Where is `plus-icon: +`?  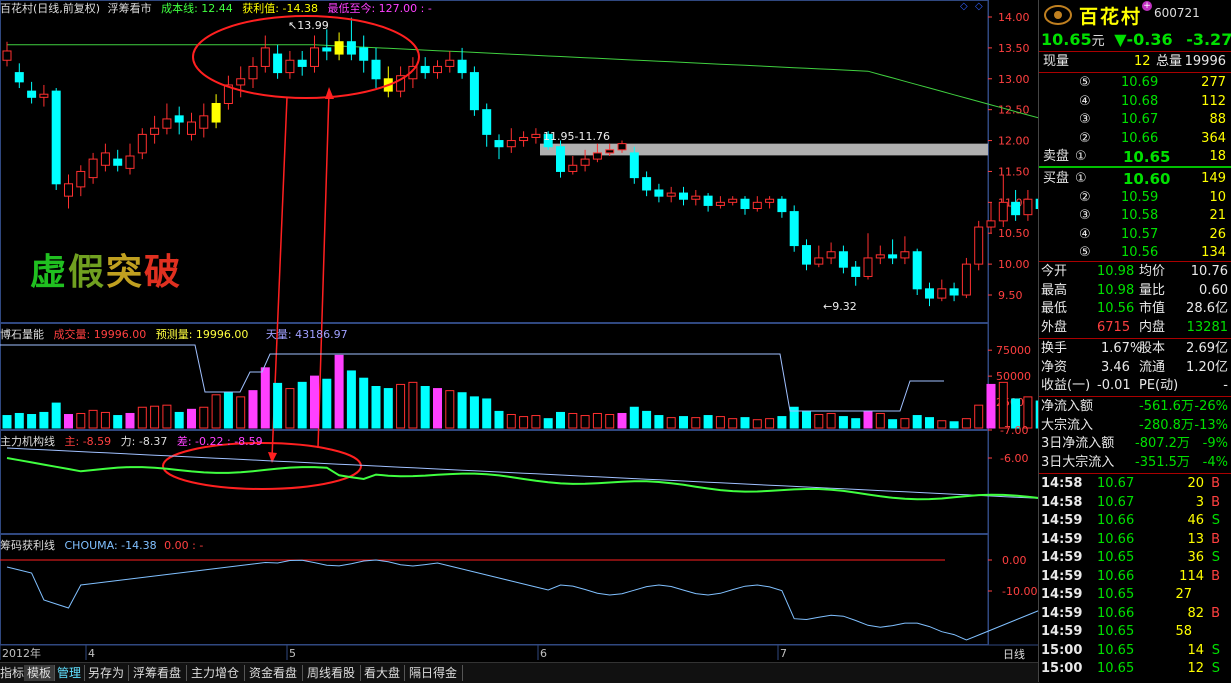
plus-icon: + is located at coordinates (1147, 6).